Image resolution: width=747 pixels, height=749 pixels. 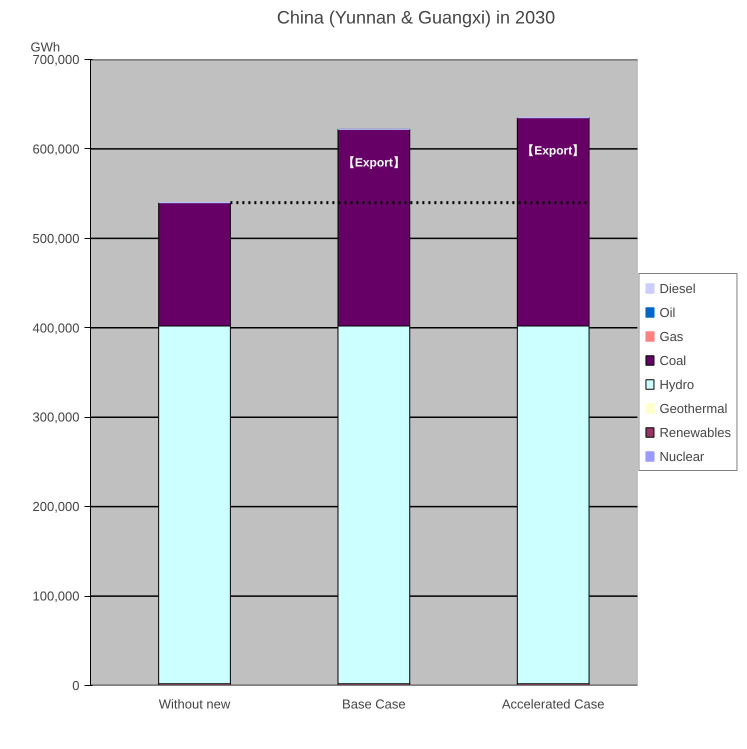 I want to click on legend-label: Renewables, so click(x=695, y=432).